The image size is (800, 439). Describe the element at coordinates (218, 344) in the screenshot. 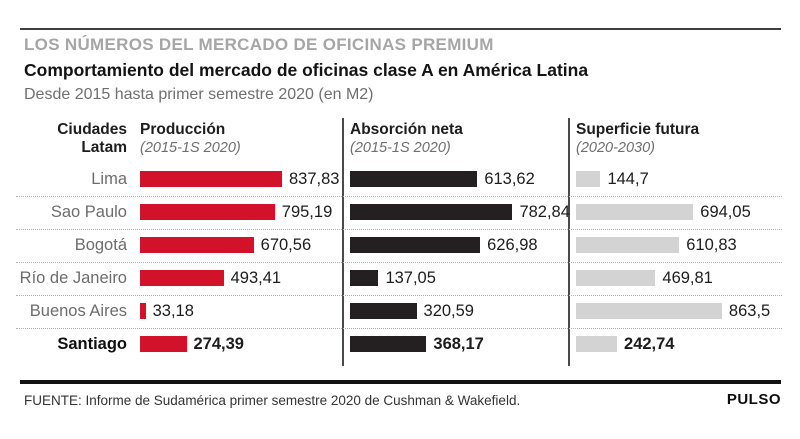

I see `value-label-produccion: 274,39` at that location.